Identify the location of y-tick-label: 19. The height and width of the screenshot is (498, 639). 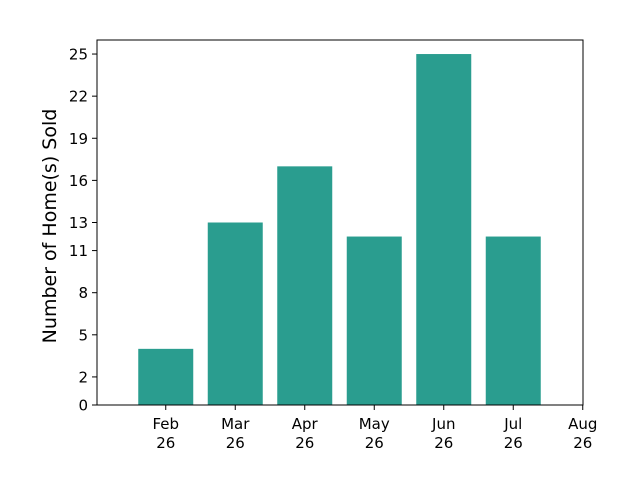
(78, 139).